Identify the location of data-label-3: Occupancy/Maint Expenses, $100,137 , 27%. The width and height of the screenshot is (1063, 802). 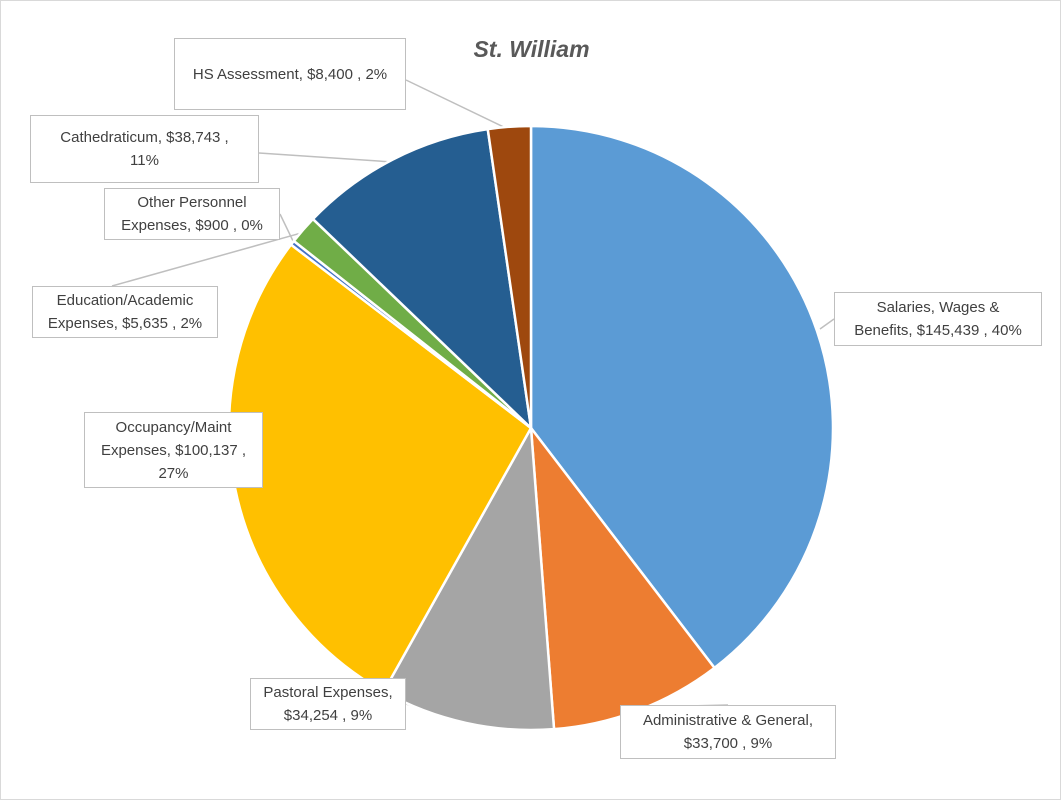
(173, 450).